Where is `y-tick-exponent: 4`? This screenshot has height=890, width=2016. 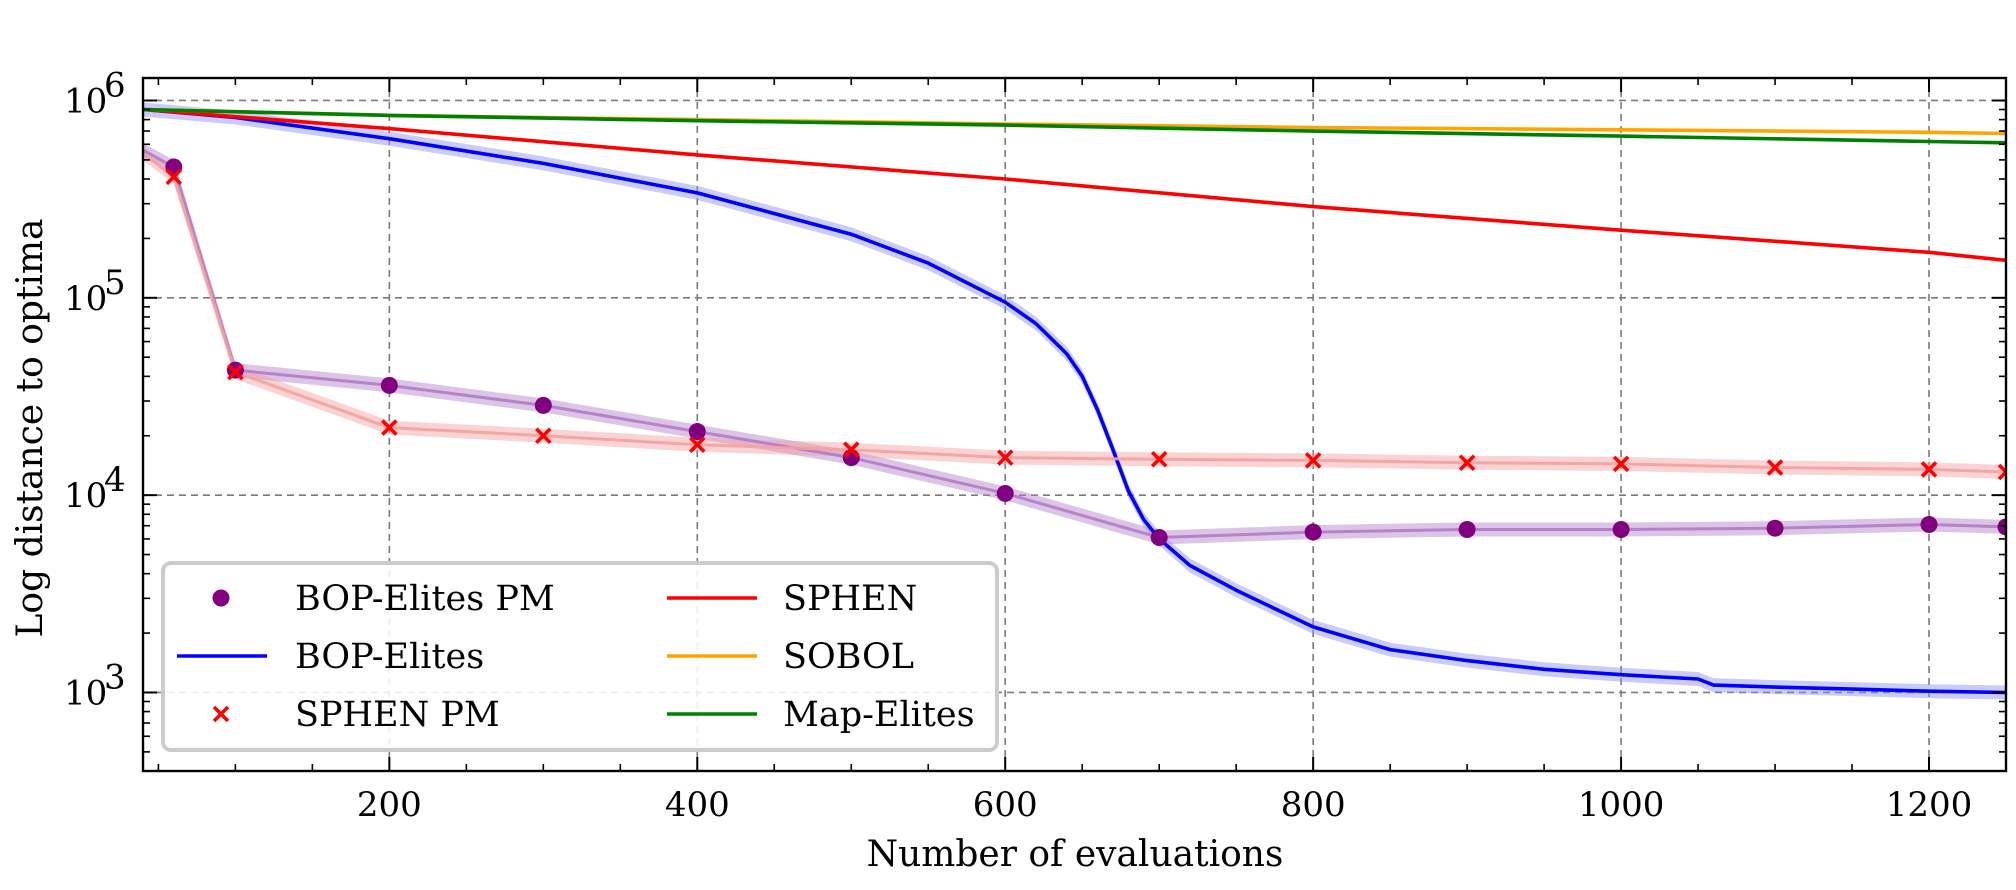 y-tick-exponent: 4 is located at coordinates (115, 480).